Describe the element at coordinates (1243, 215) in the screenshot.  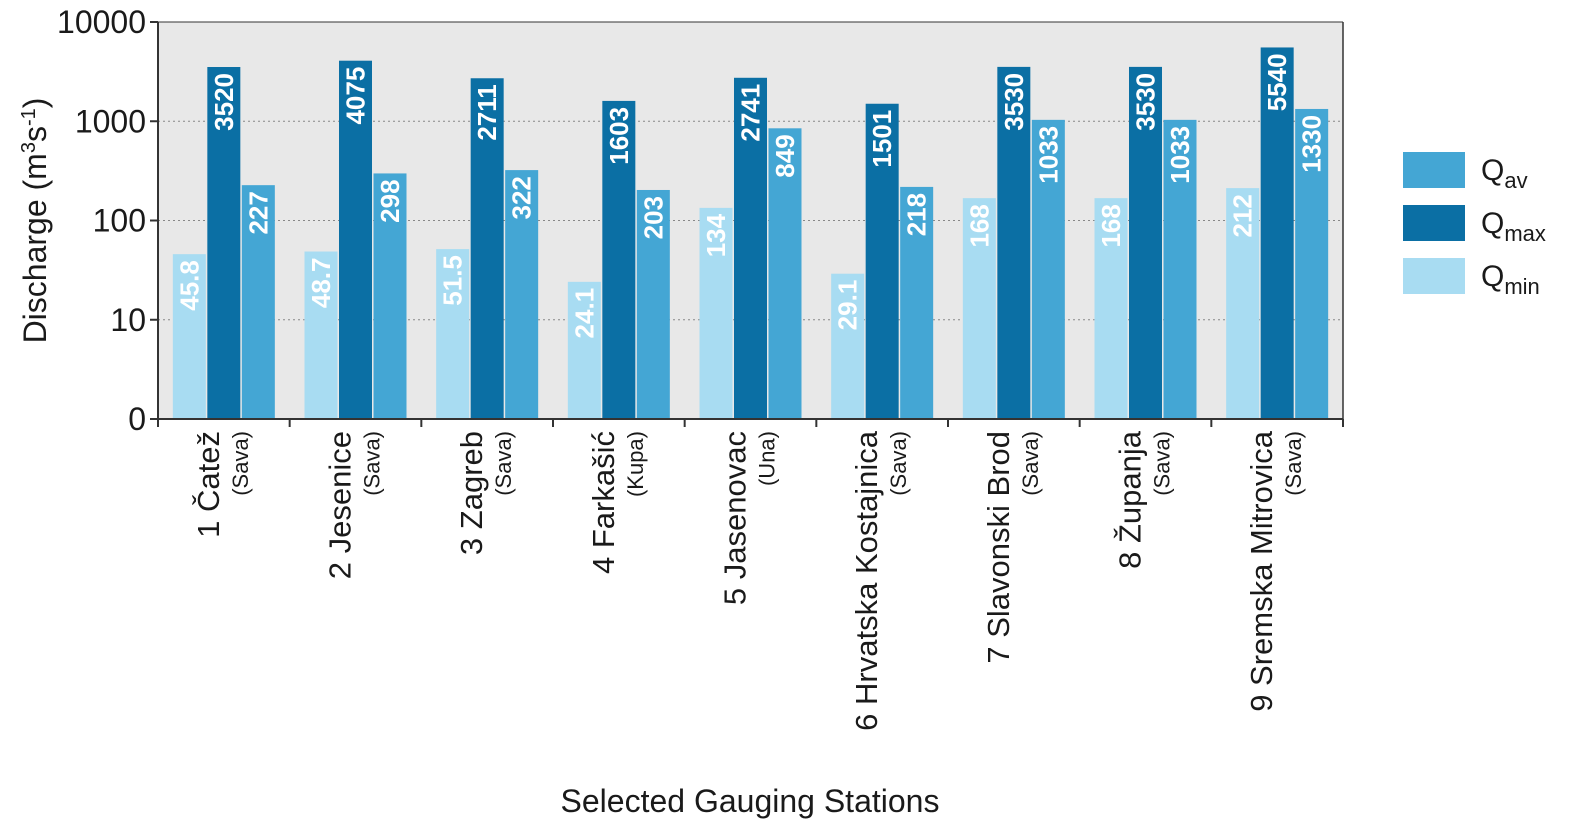
I see `value-label-min-9: 212` at that location.